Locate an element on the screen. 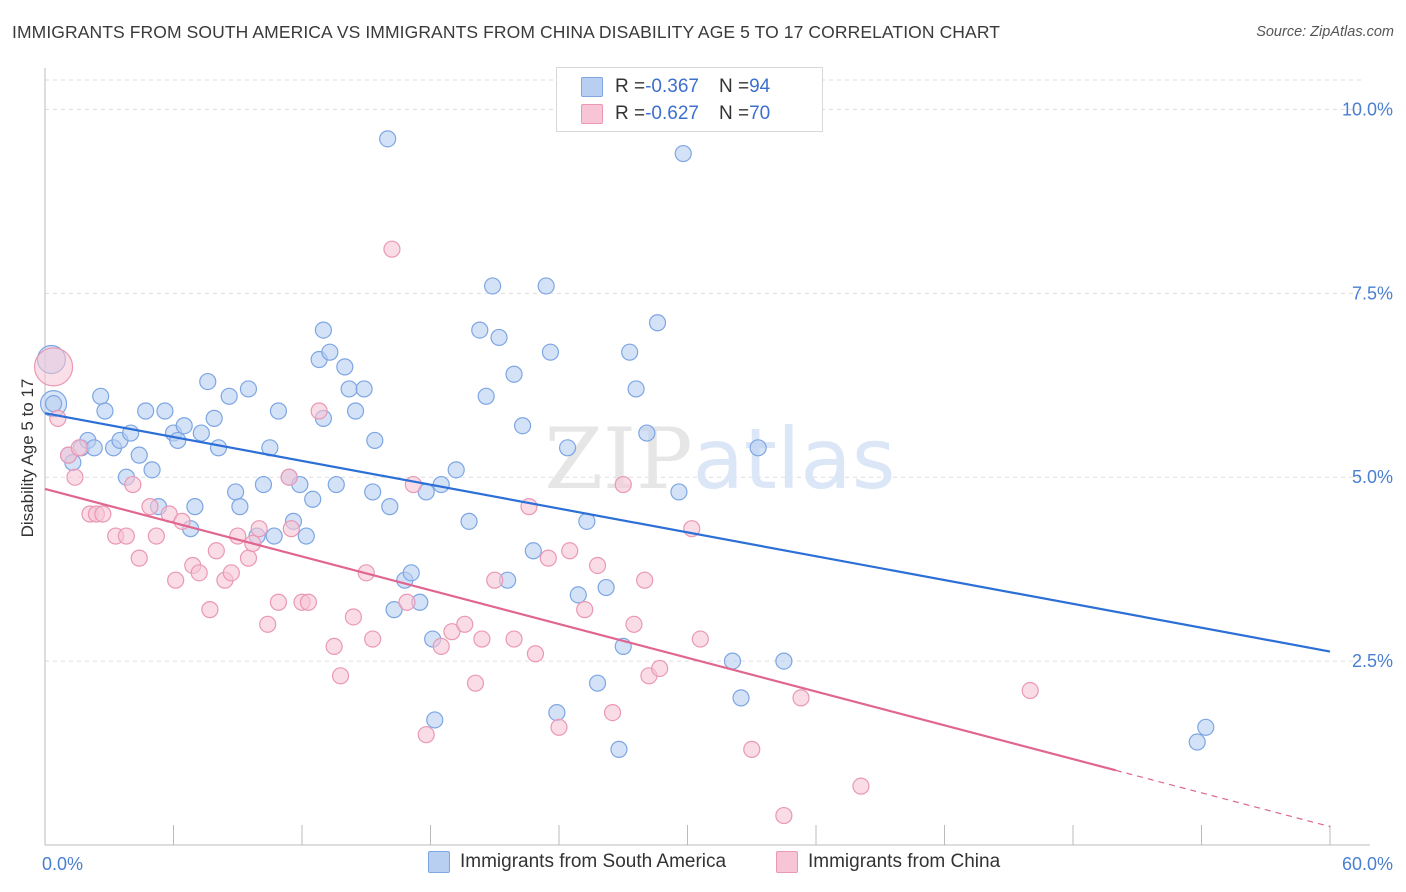 This screenshot has width=1406, height=892. watermark-zip: ZIP is located at coordinates (618, 459).